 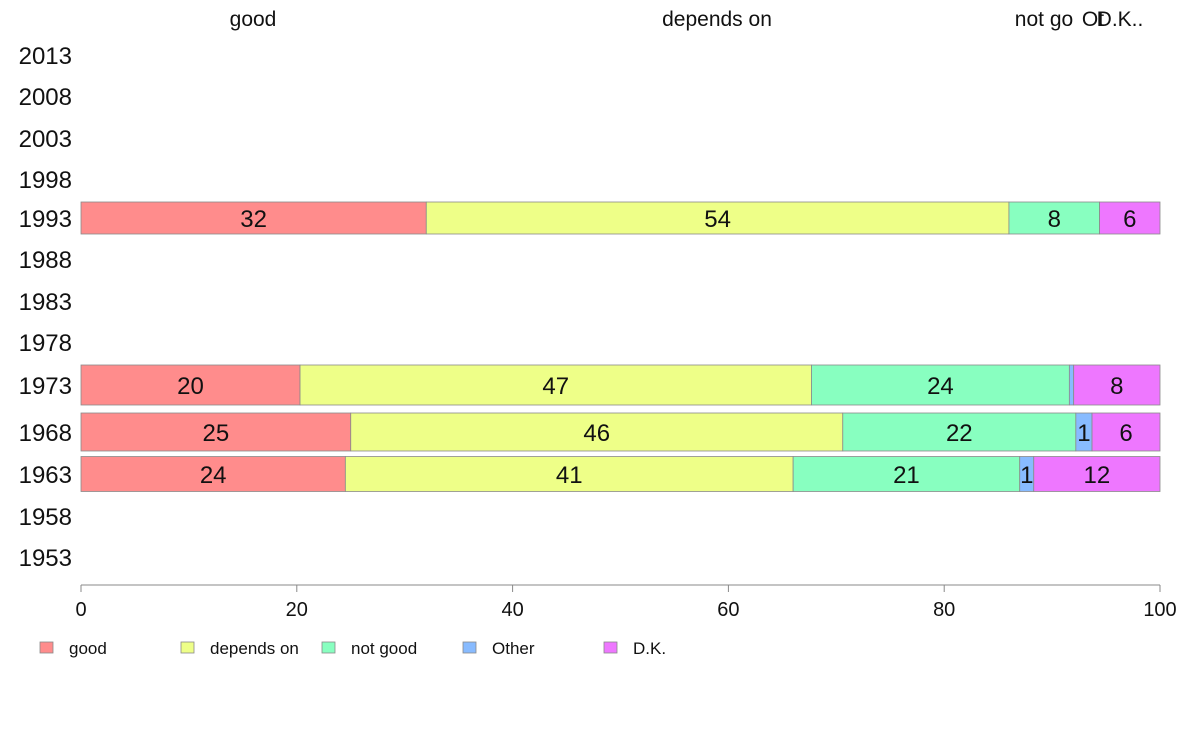 What do you see at coordinates (512, 610) in the screenshot?
I see `x-tick-label: 40` at bounding box center [512, 610].